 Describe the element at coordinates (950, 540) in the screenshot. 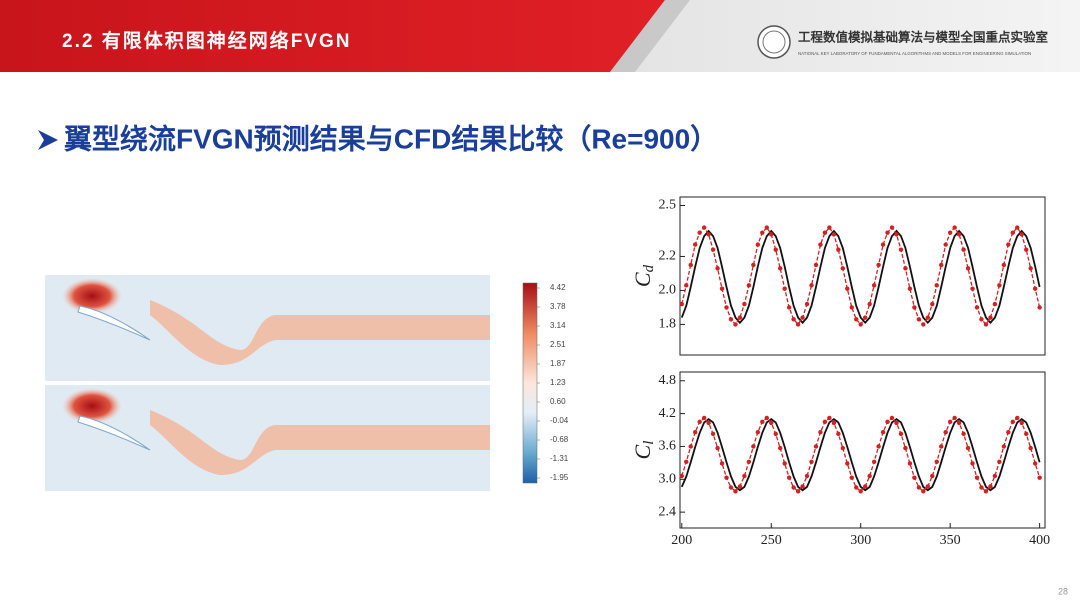

I see `x-tick-label: 350` at that location.